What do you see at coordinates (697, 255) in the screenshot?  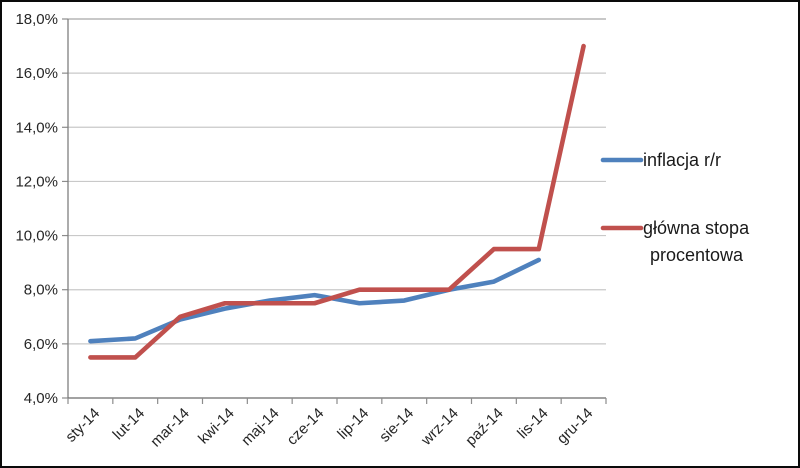 I see `legend-label: procentowa` at bounding box center [697, 255].